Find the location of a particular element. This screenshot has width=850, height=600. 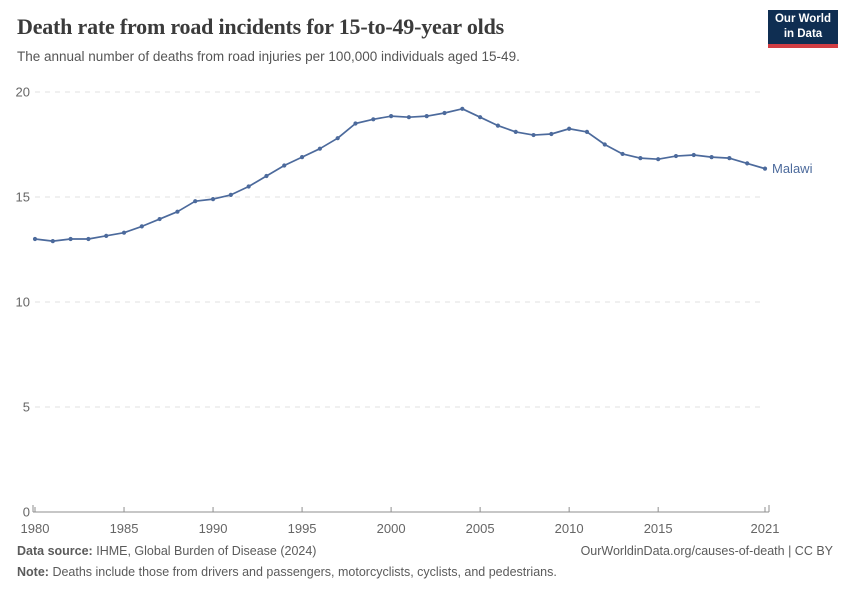

series-end-label: Malawi is located at coordinates (792, 168).